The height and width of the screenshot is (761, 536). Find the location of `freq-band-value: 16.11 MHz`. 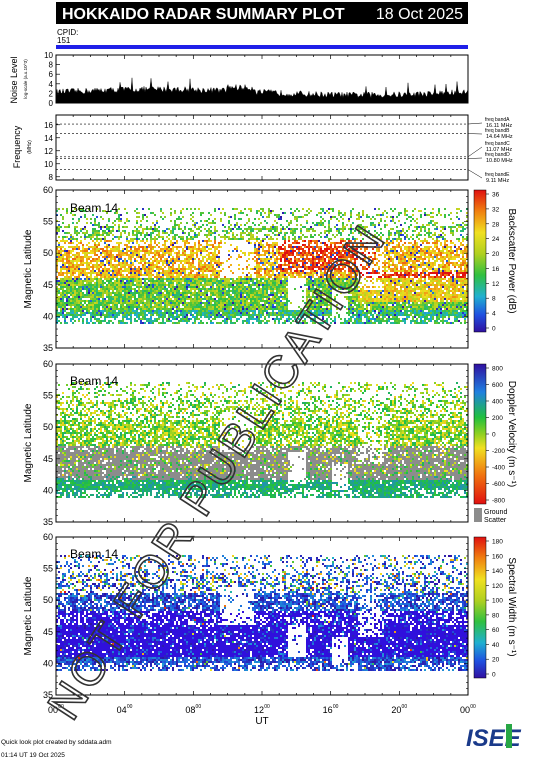

freq-band-value: 16.11 MHz is located at coordinates (499, 126).